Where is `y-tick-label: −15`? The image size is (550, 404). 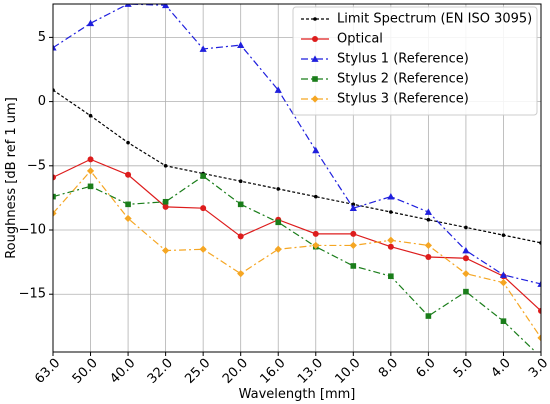
y-tick-label: −15 is located at coordinates (32, 294).